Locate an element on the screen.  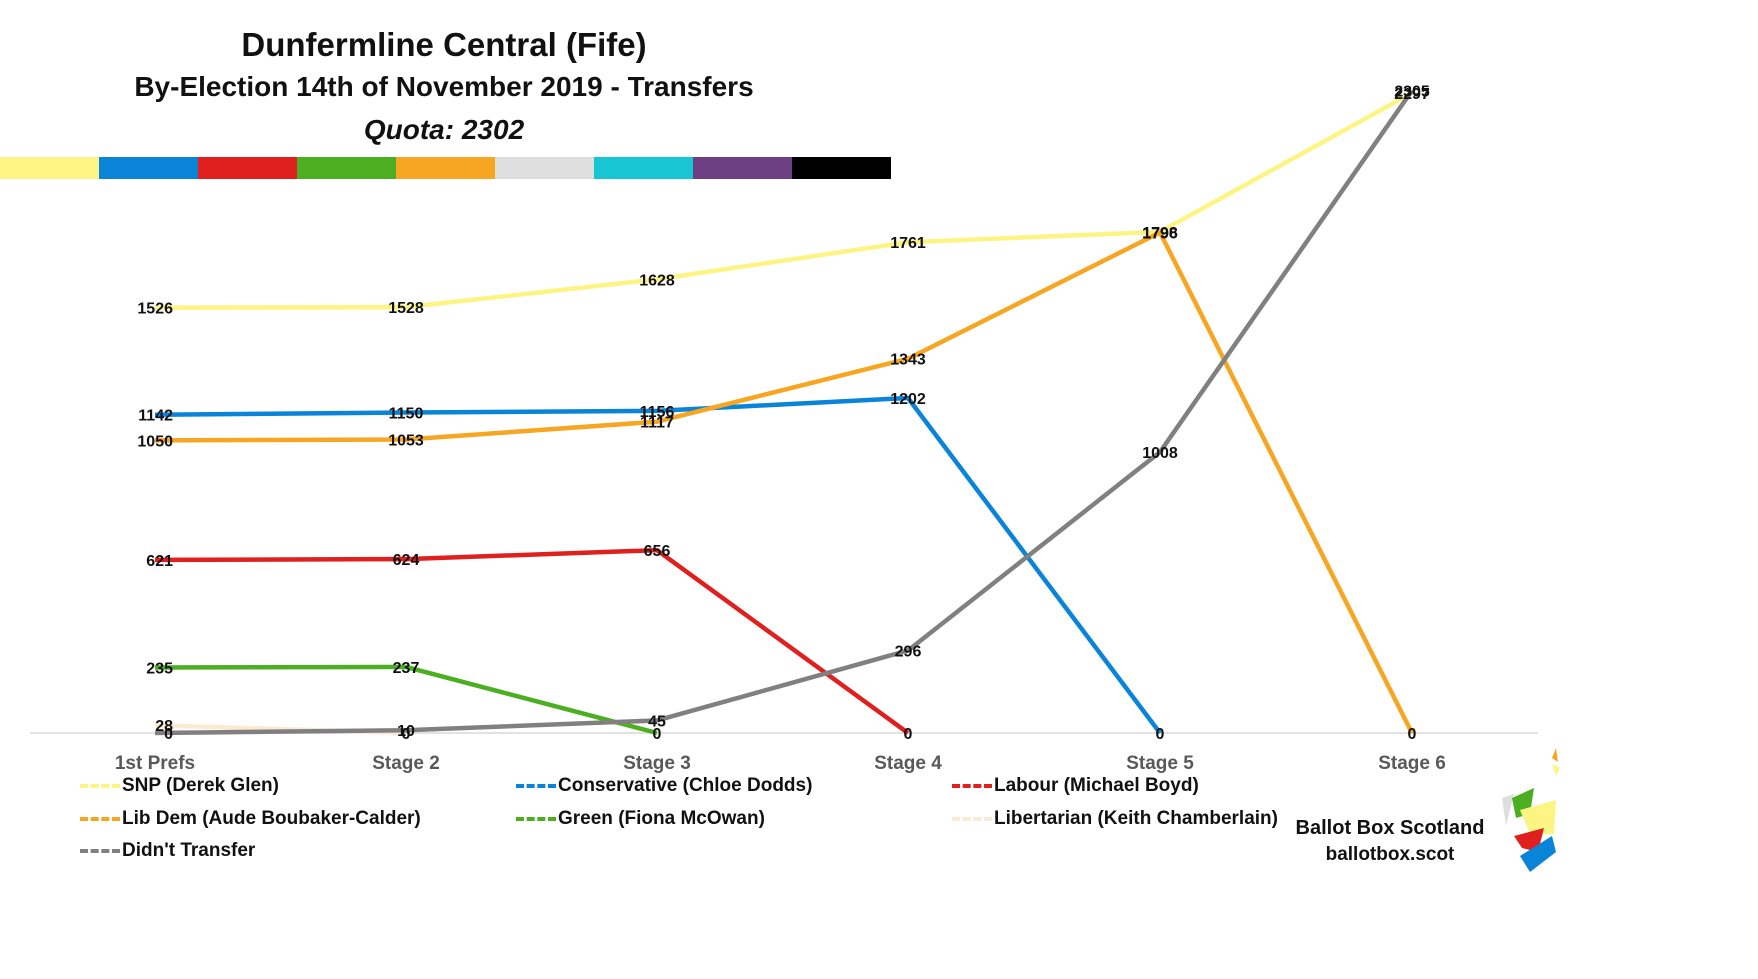
data-label: 2305 is located at coordinates (1412, 92).